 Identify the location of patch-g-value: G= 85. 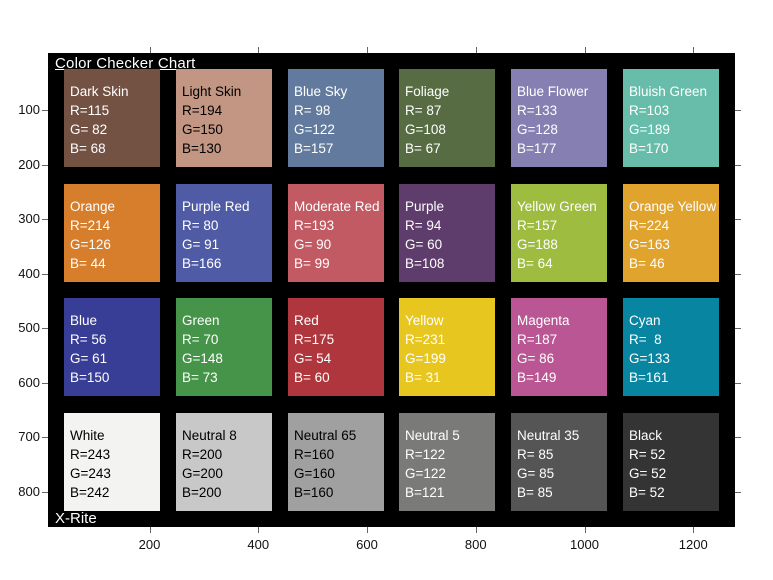
(536, 473).